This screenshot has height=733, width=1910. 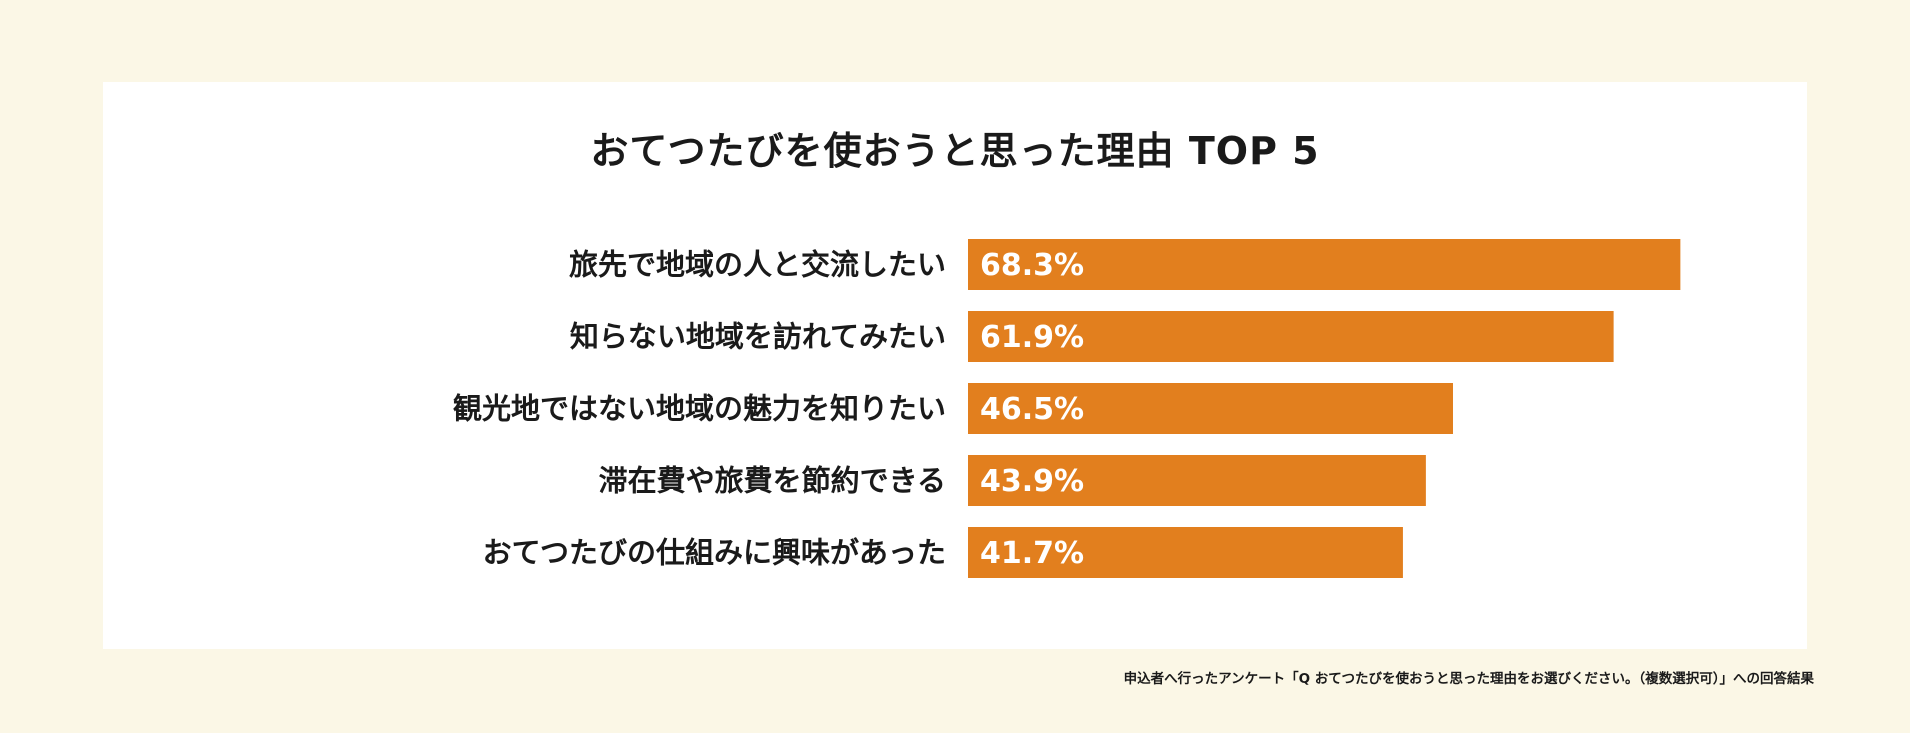 What do you see at coordinates (699, 409) in the screenshot?
I see `category-label-3: 観光地ではない地域の魅力を知りたい` at bounding box center [699, 409].